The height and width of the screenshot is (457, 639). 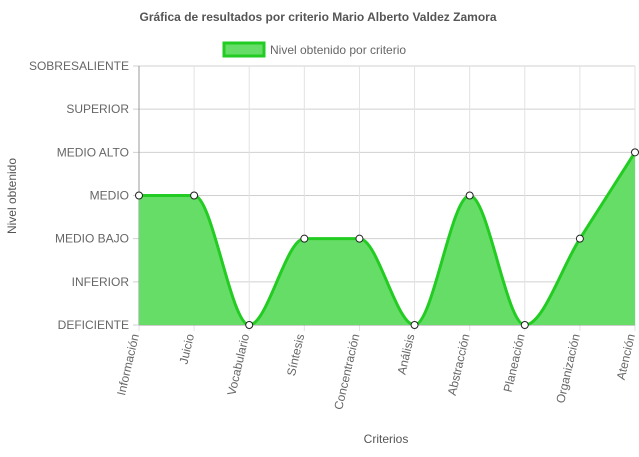 What do you see at coordinates (568, 369) in the screenshot?
I see `x-tick-label: Organización` at bounding box center [568, 369].